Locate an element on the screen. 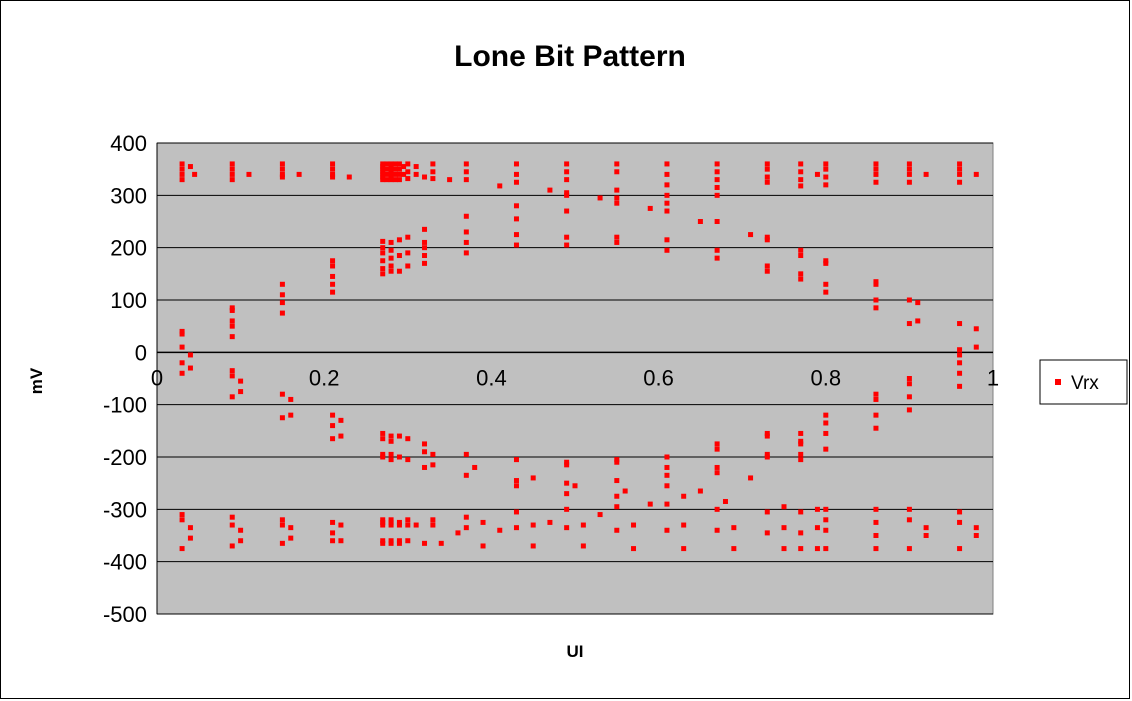 Image resolution: width=1132 pixels, height=701 pixels. x-axis-title: UI is located at coordinates (575, 651).